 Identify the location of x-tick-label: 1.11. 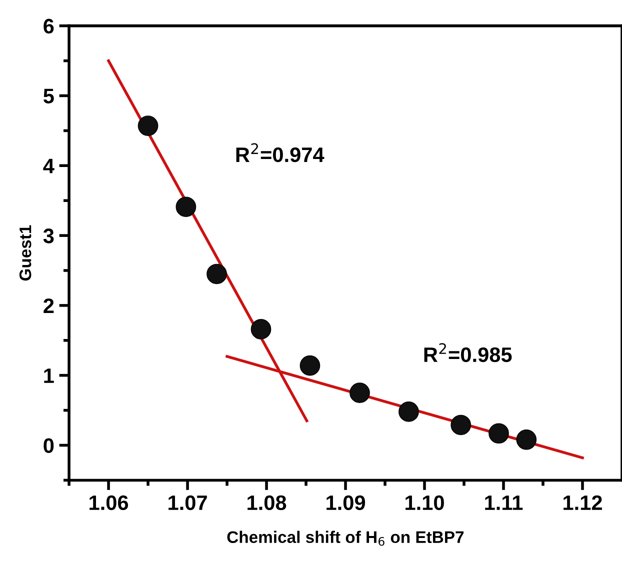
(504, 503).